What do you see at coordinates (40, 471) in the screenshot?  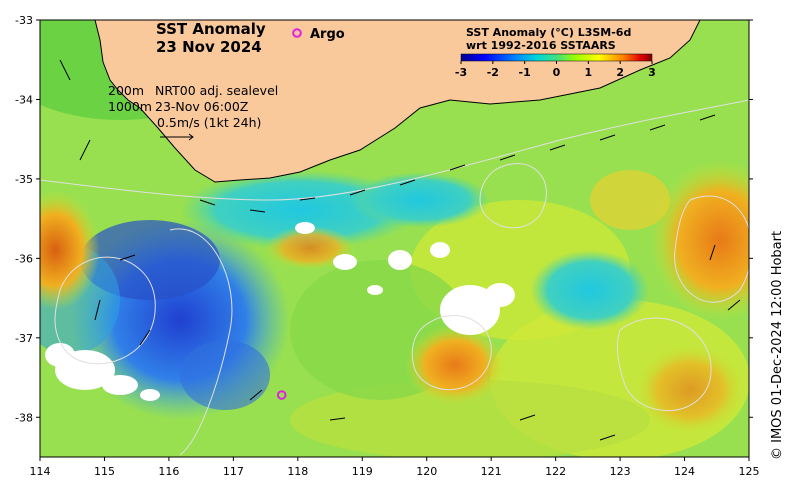 I see `x-tick-label: 114` at bounding box center [40, 471].